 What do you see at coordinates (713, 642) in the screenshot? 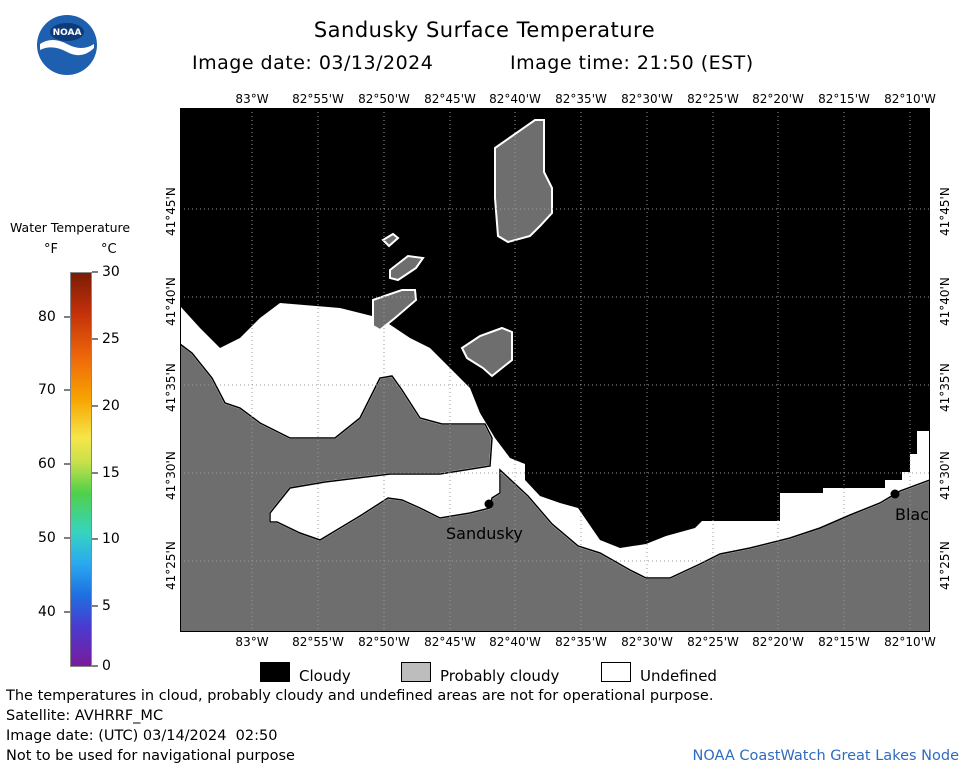
I see `lon-bottom-82-25w: 82°25'W` at bounding box center [713, 642].